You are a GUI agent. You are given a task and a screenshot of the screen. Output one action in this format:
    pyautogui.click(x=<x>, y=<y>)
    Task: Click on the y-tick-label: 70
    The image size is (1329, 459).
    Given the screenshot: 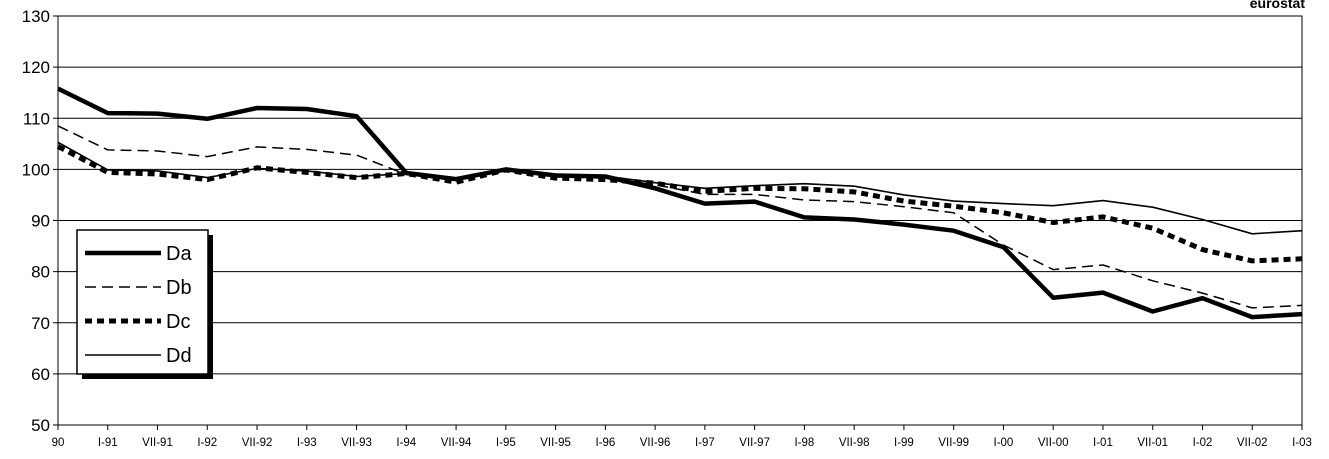 What is the action you would take?
    pyautogui.click(x=40, y=323)
    